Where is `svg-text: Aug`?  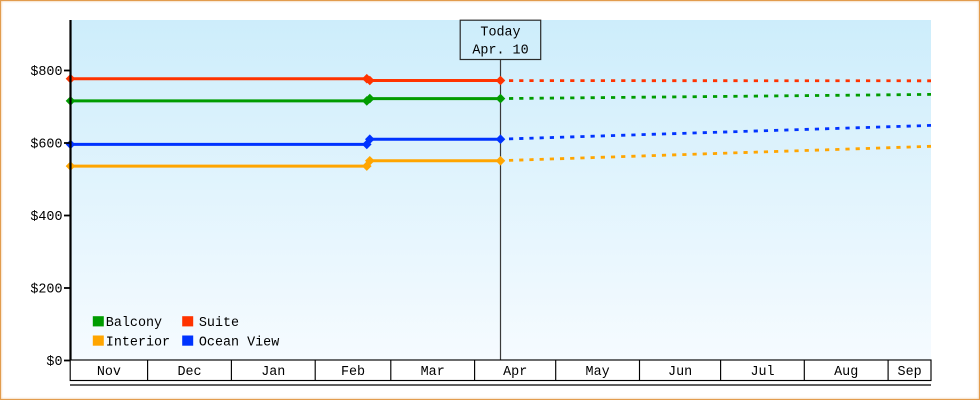 svg-text: Aug is located at coordinates (846, 372).